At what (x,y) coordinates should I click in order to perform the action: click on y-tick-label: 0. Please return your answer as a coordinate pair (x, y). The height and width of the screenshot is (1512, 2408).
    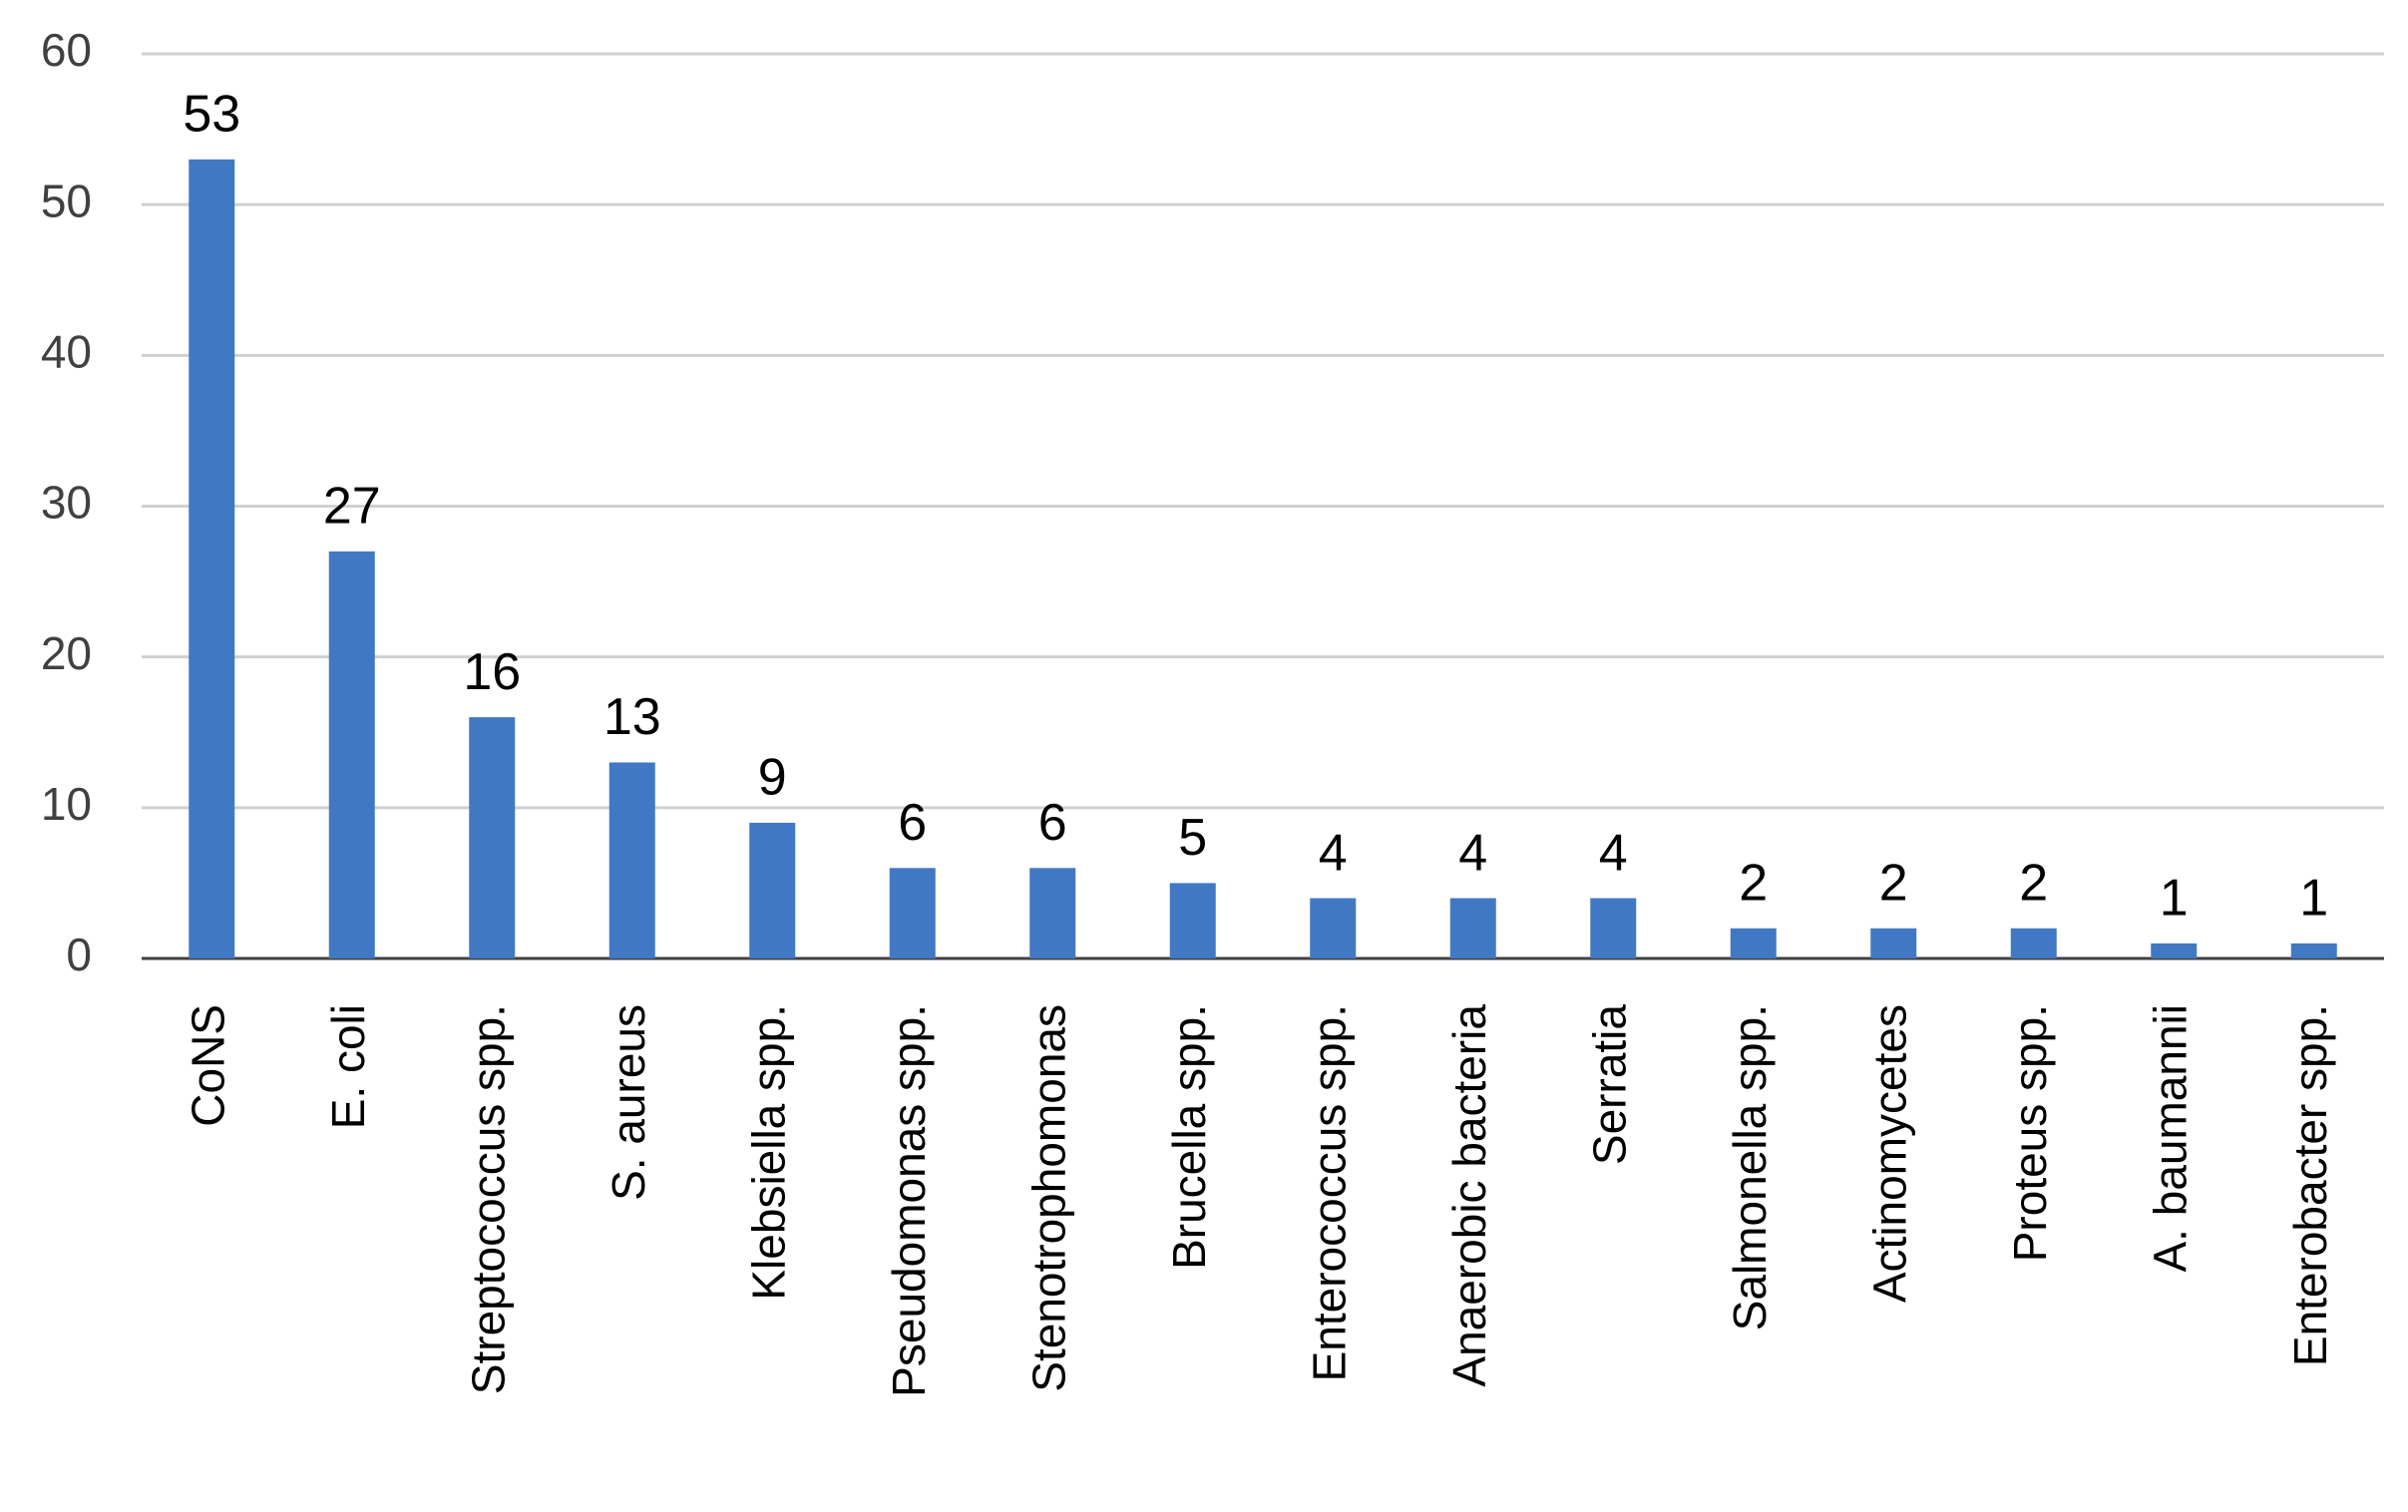
    Looking at the image, I should click on (79, 954).